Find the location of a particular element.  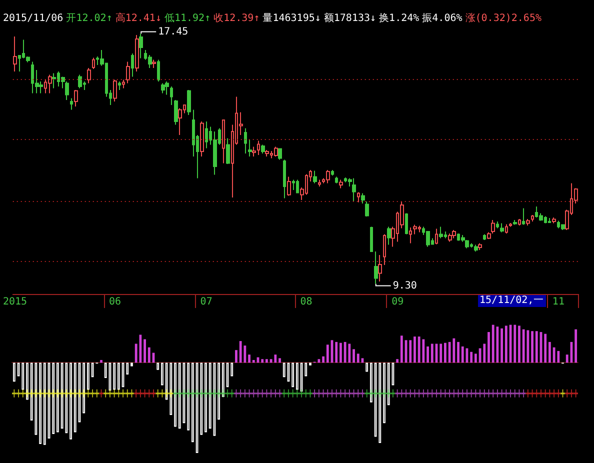

x-tick-label: 11 is located at coordinates (558, 302).